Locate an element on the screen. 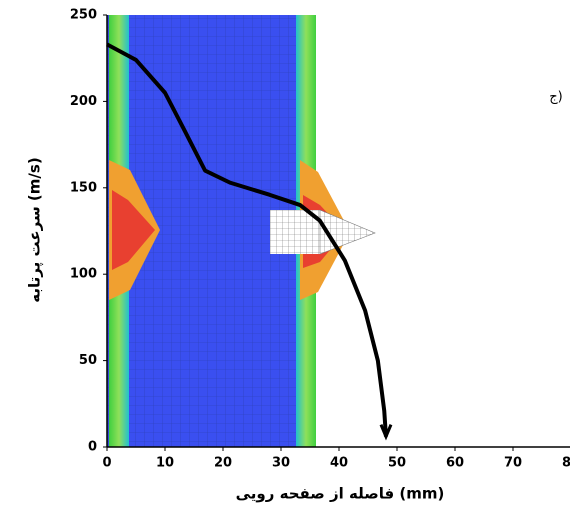 The height and width of the screenshot is (507, 570). x-axis-title: فاصله از صفحه رویی (mm) is located at coordinates (340, 494).